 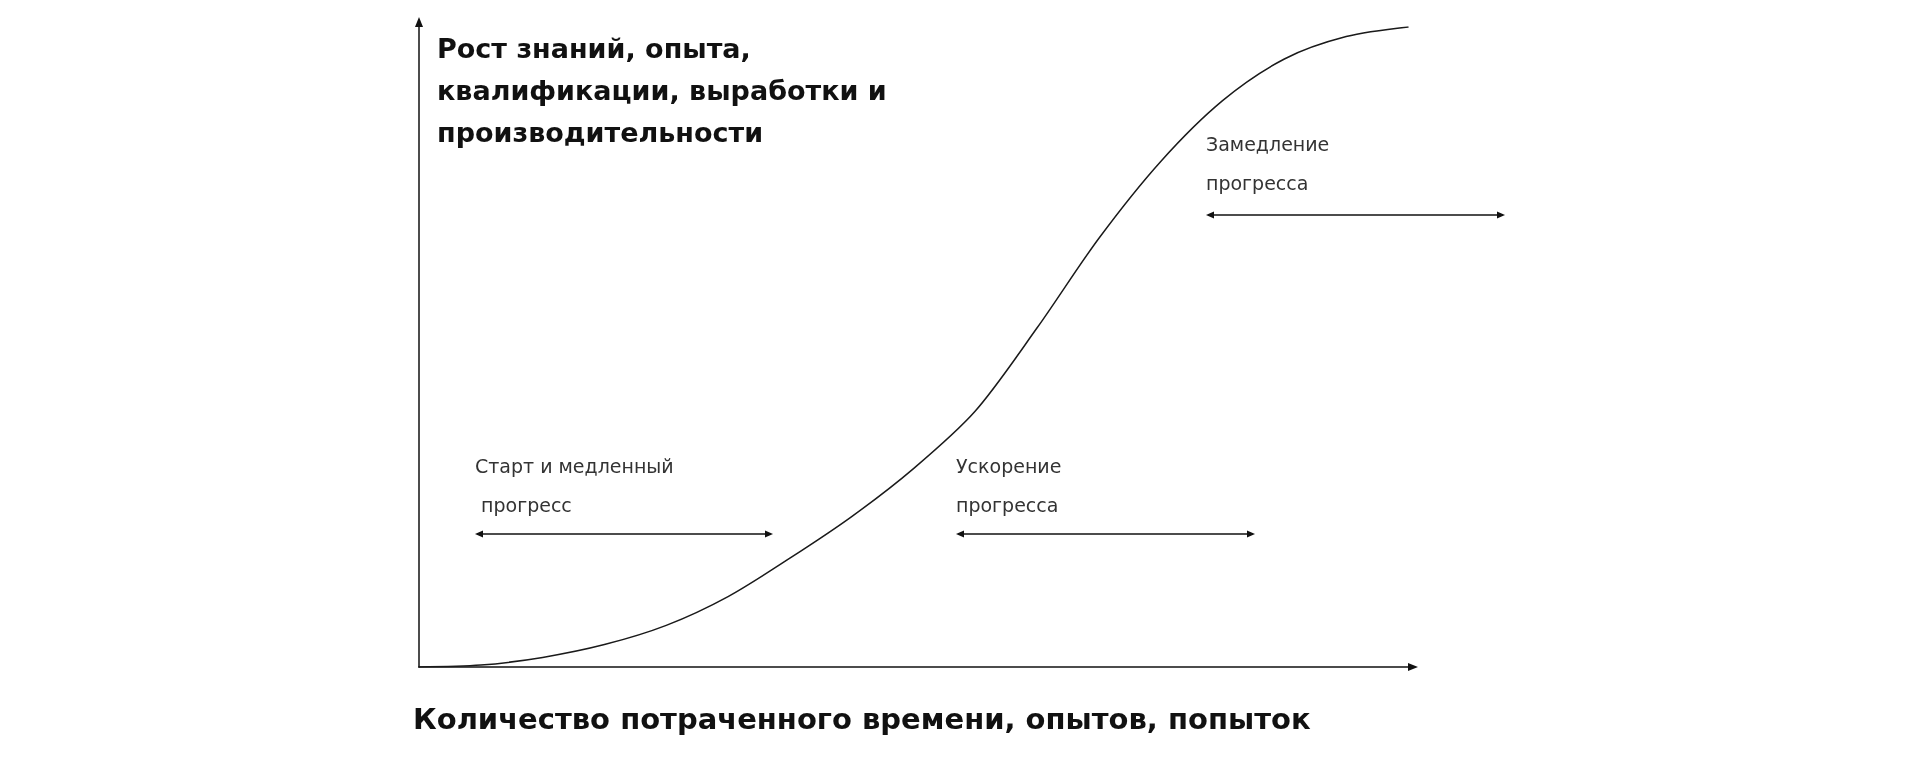 I want to click on annotation: Старт и медленный прогресс, so click(x=574, y=485).